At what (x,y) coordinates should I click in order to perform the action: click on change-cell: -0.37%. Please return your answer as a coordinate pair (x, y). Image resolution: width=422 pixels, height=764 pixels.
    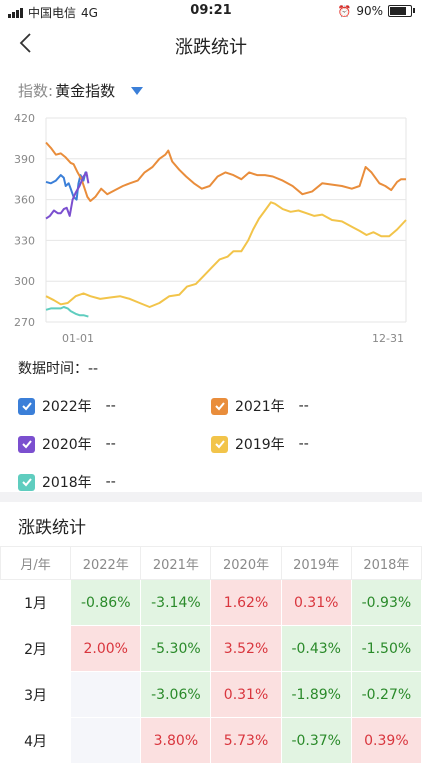
    Looking at the image, I should click on (316, 740).